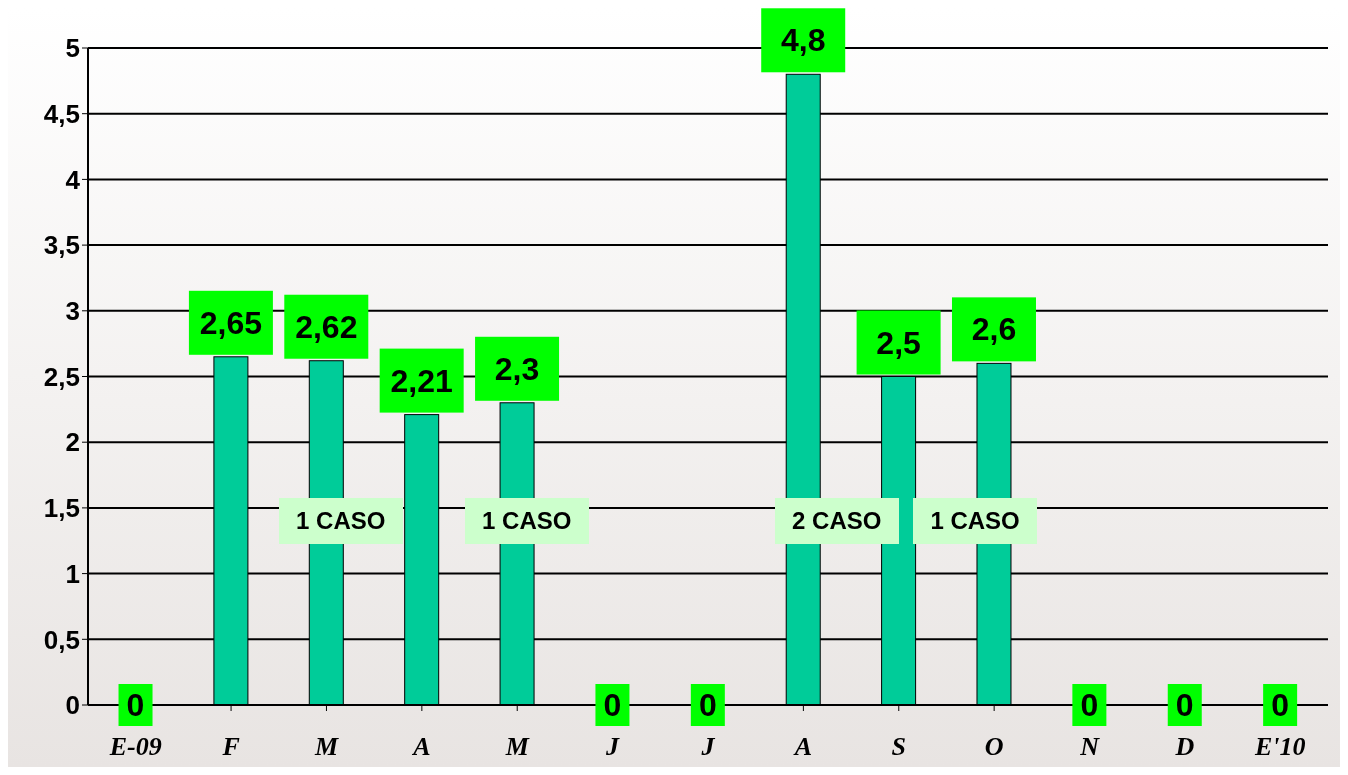  I want to click on y-tick-label: 3, so click(72, 311).